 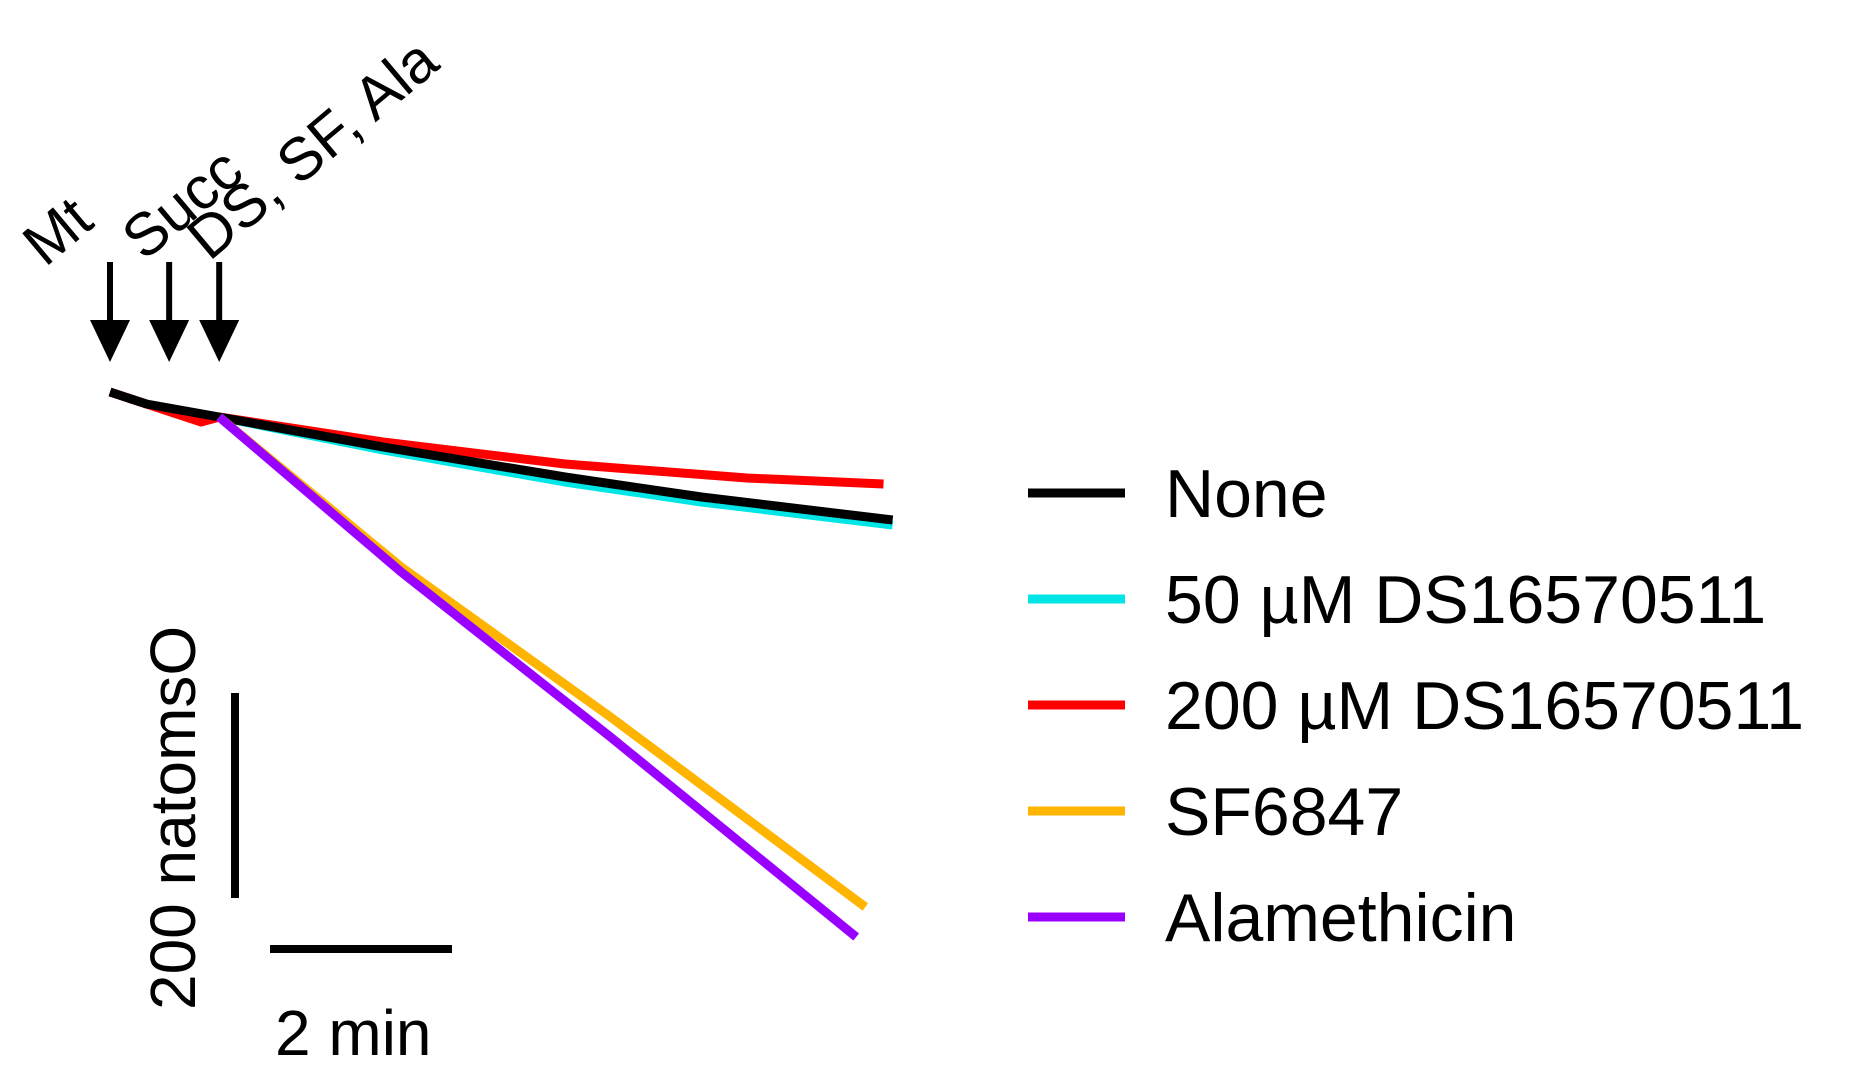 I want to click on legend-label: Alamethicin, so click(x=1341, y=918).